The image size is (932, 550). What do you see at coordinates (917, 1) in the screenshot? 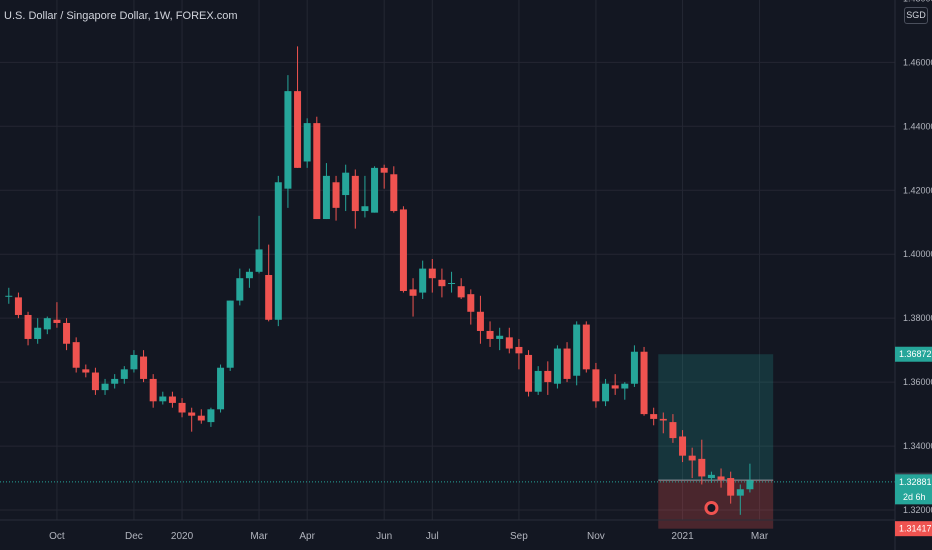
I see `y-tick-label: 1.48000` at bounding box center [917, 1].